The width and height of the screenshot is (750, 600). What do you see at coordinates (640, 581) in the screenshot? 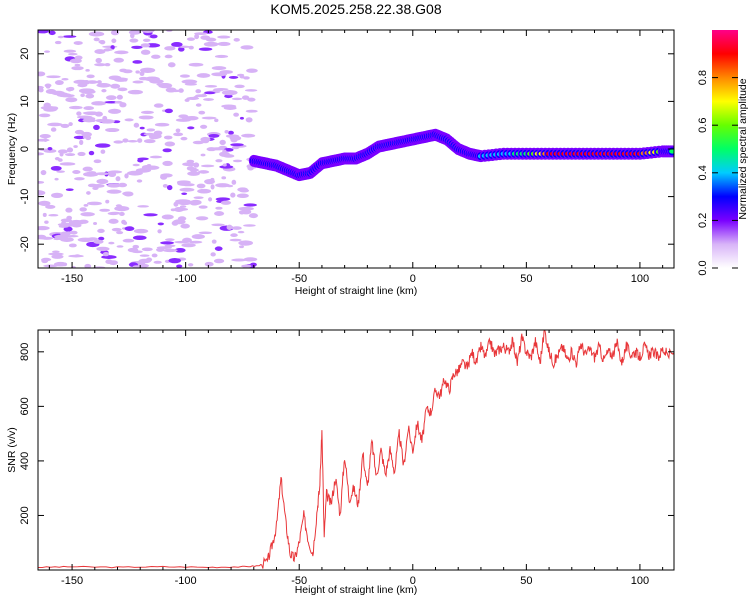
I see `snr-xtick-label: 100` at bounding box center [640, 581].